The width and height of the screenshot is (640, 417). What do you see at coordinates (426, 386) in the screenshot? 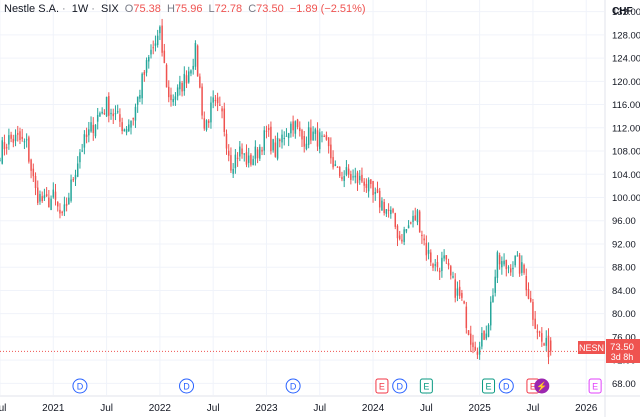
I see `earnings-marker` at bounding box center [426, 386].